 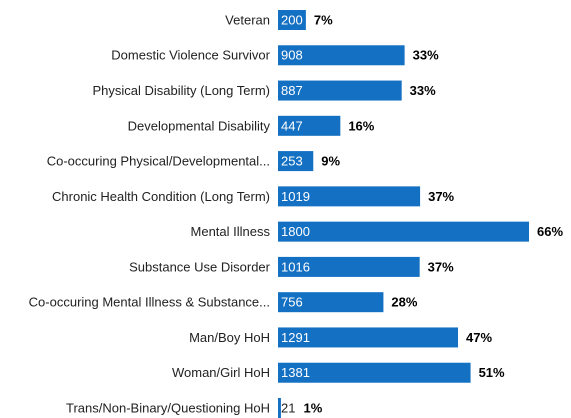 What do you see at coordinates (199, 125) in the screenshot?
I see `category-label: Developmental Disability` at bounding box center [199, 125].